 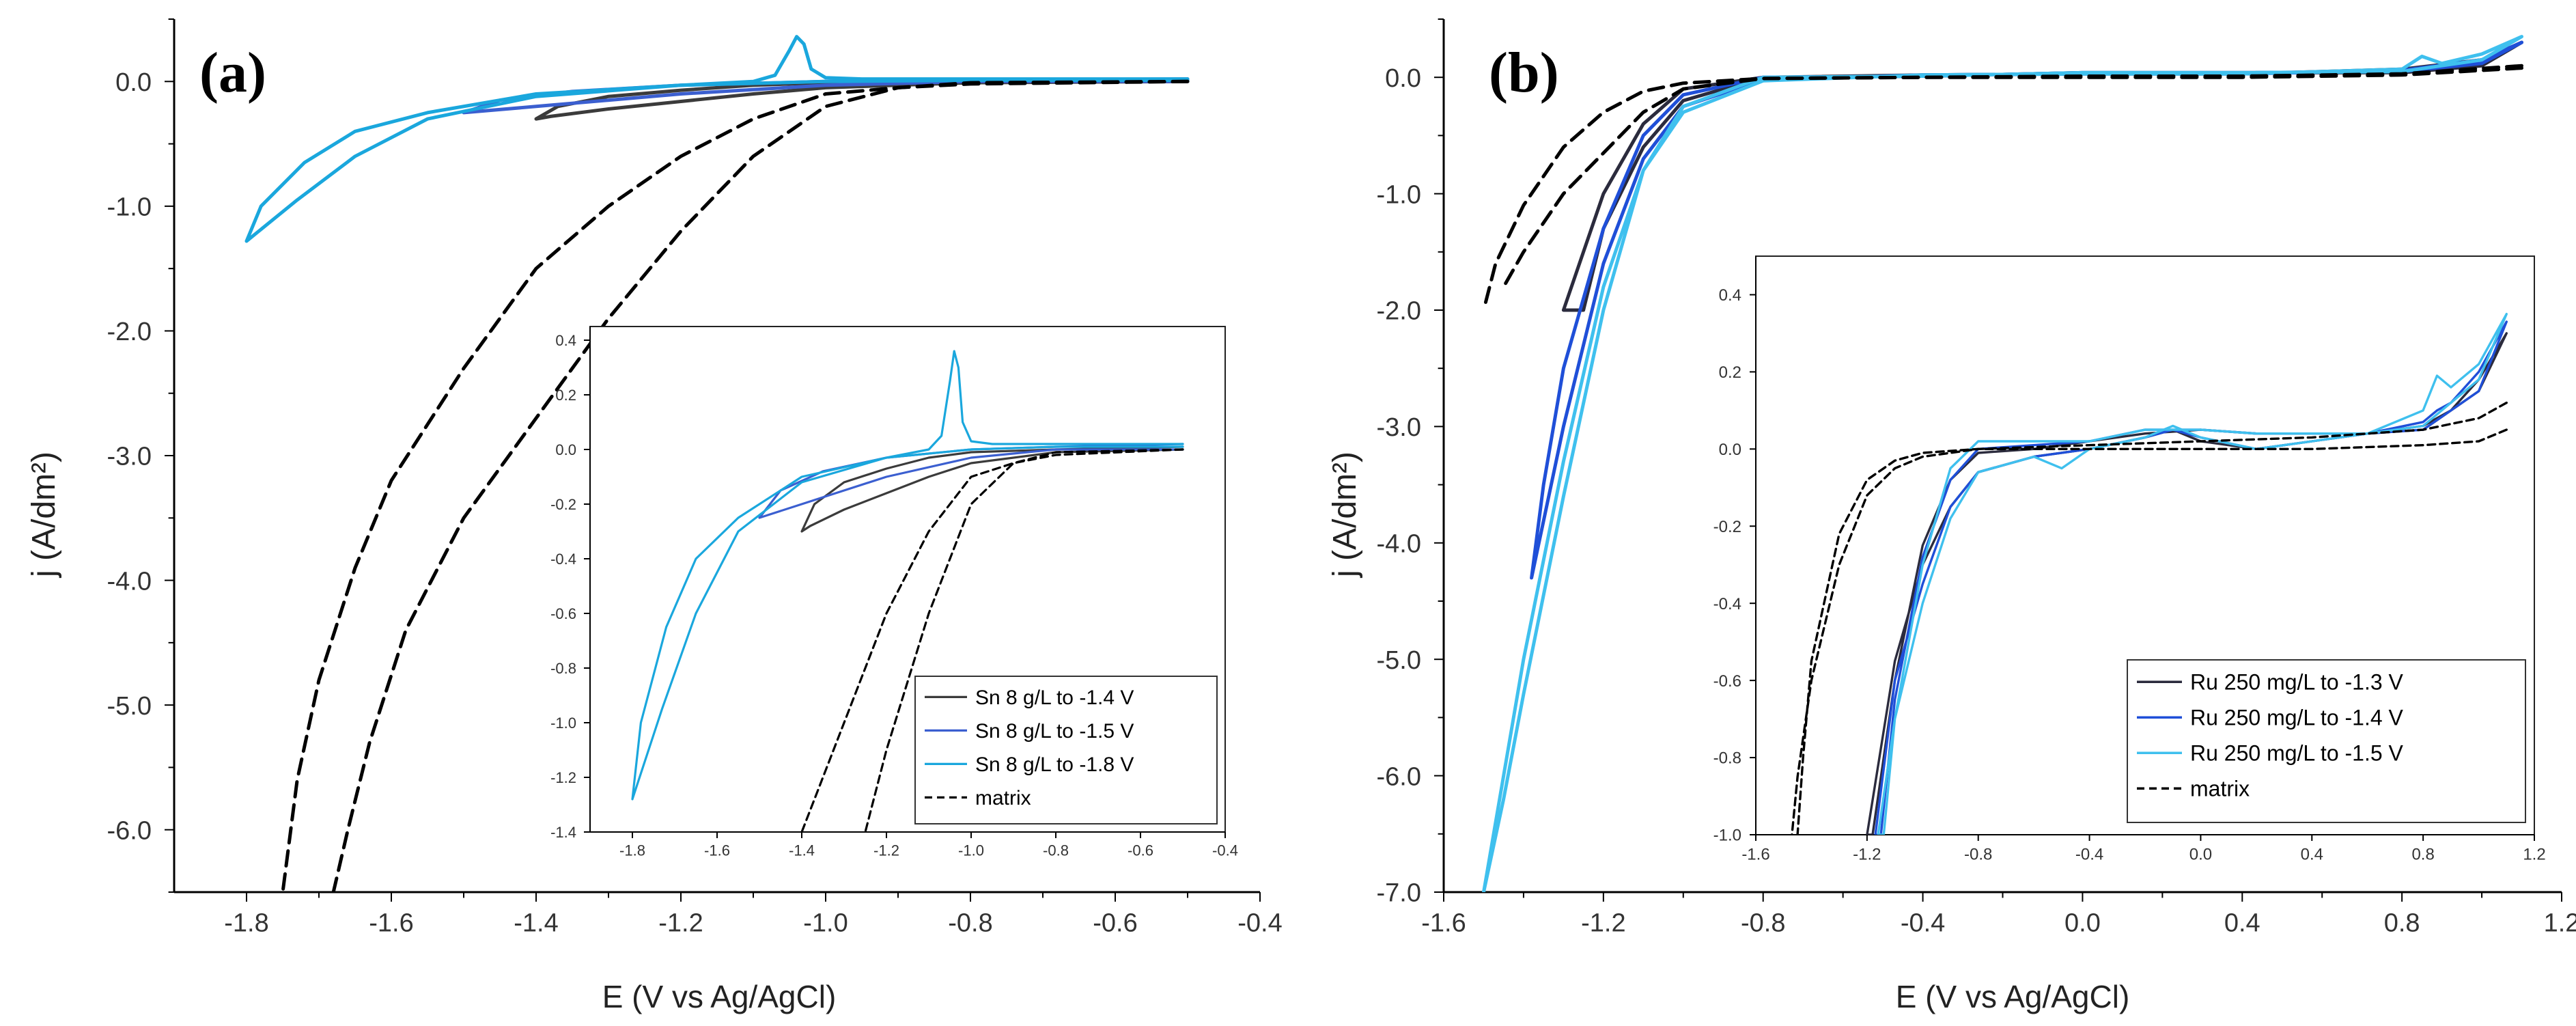 I want to click on b-main-x-tick-label: -0.4, so click(x=1923, y=924).